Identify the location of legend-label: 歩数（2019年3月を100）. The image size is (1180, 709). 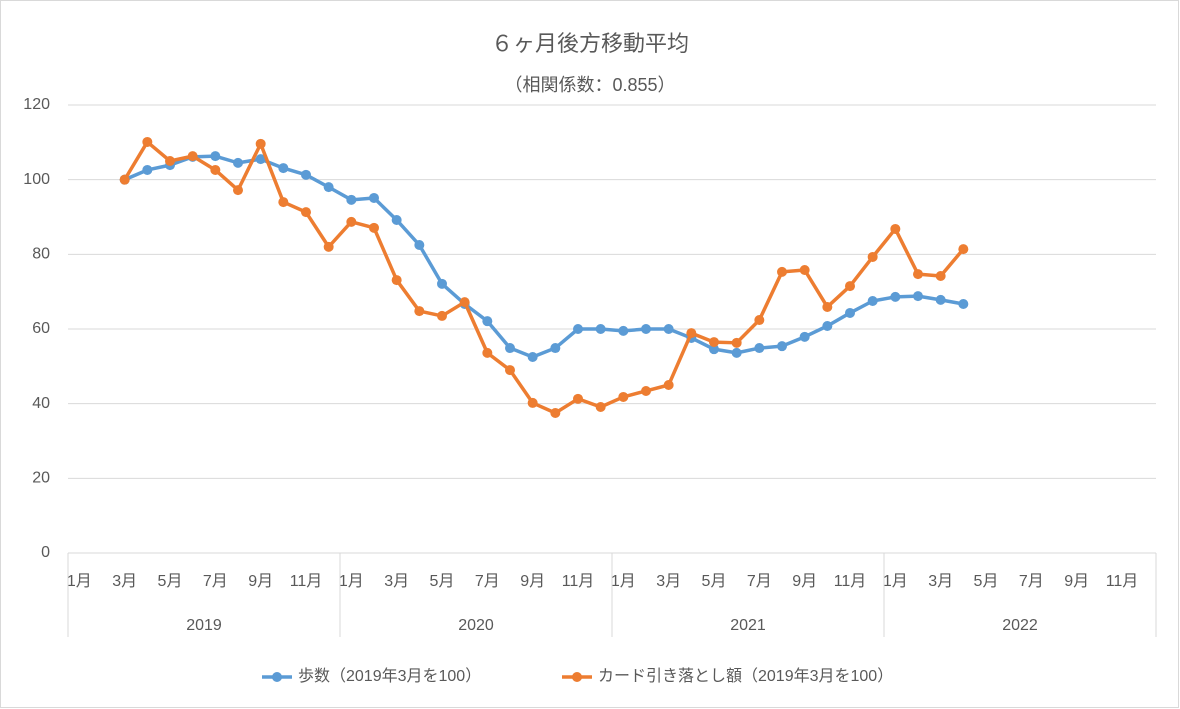
(389, 676).